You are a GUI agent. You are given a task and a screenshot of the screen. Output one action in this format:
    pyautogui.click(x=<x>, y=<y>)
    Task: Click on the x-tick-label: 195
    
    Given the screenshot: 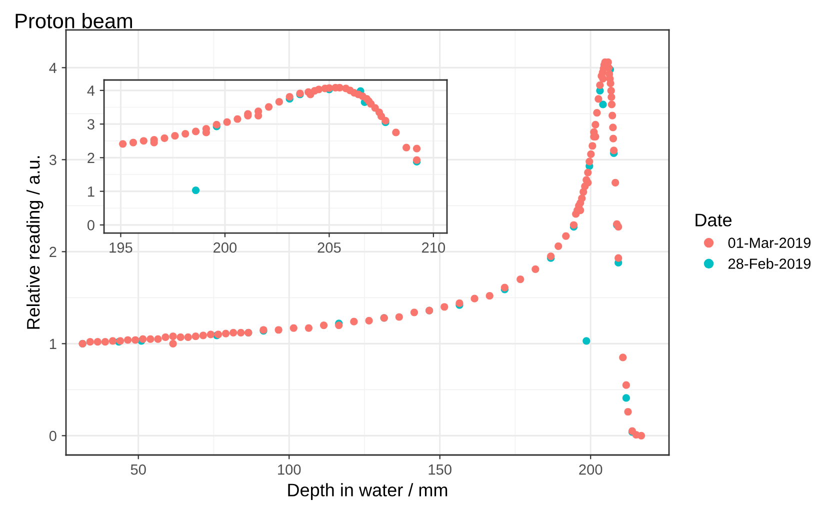 What is the action you would take?
    pyautogui.click(x=121, y=247)
    